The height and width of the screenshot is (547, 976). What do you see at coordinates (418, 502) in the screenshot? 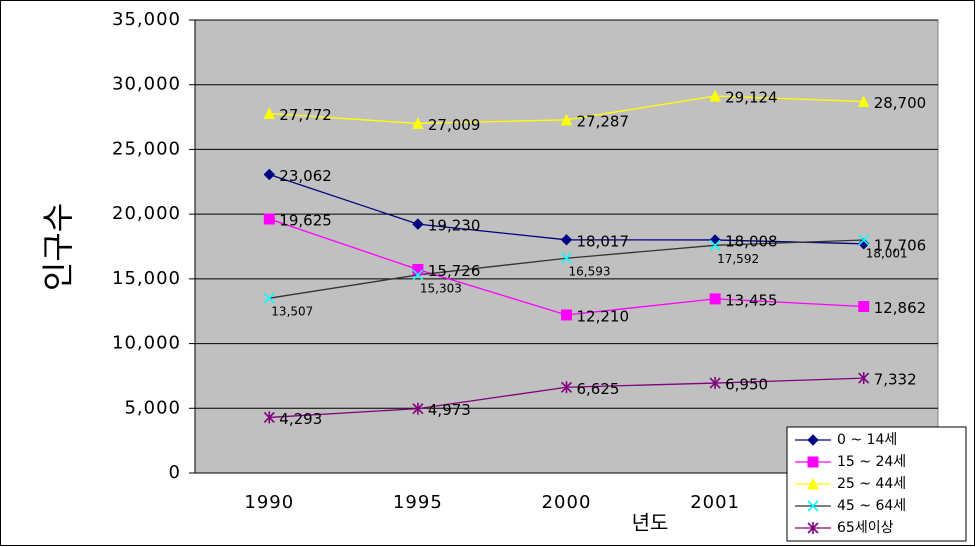
I see `x-tick-label: 1995` at bounding box center [418, 502].